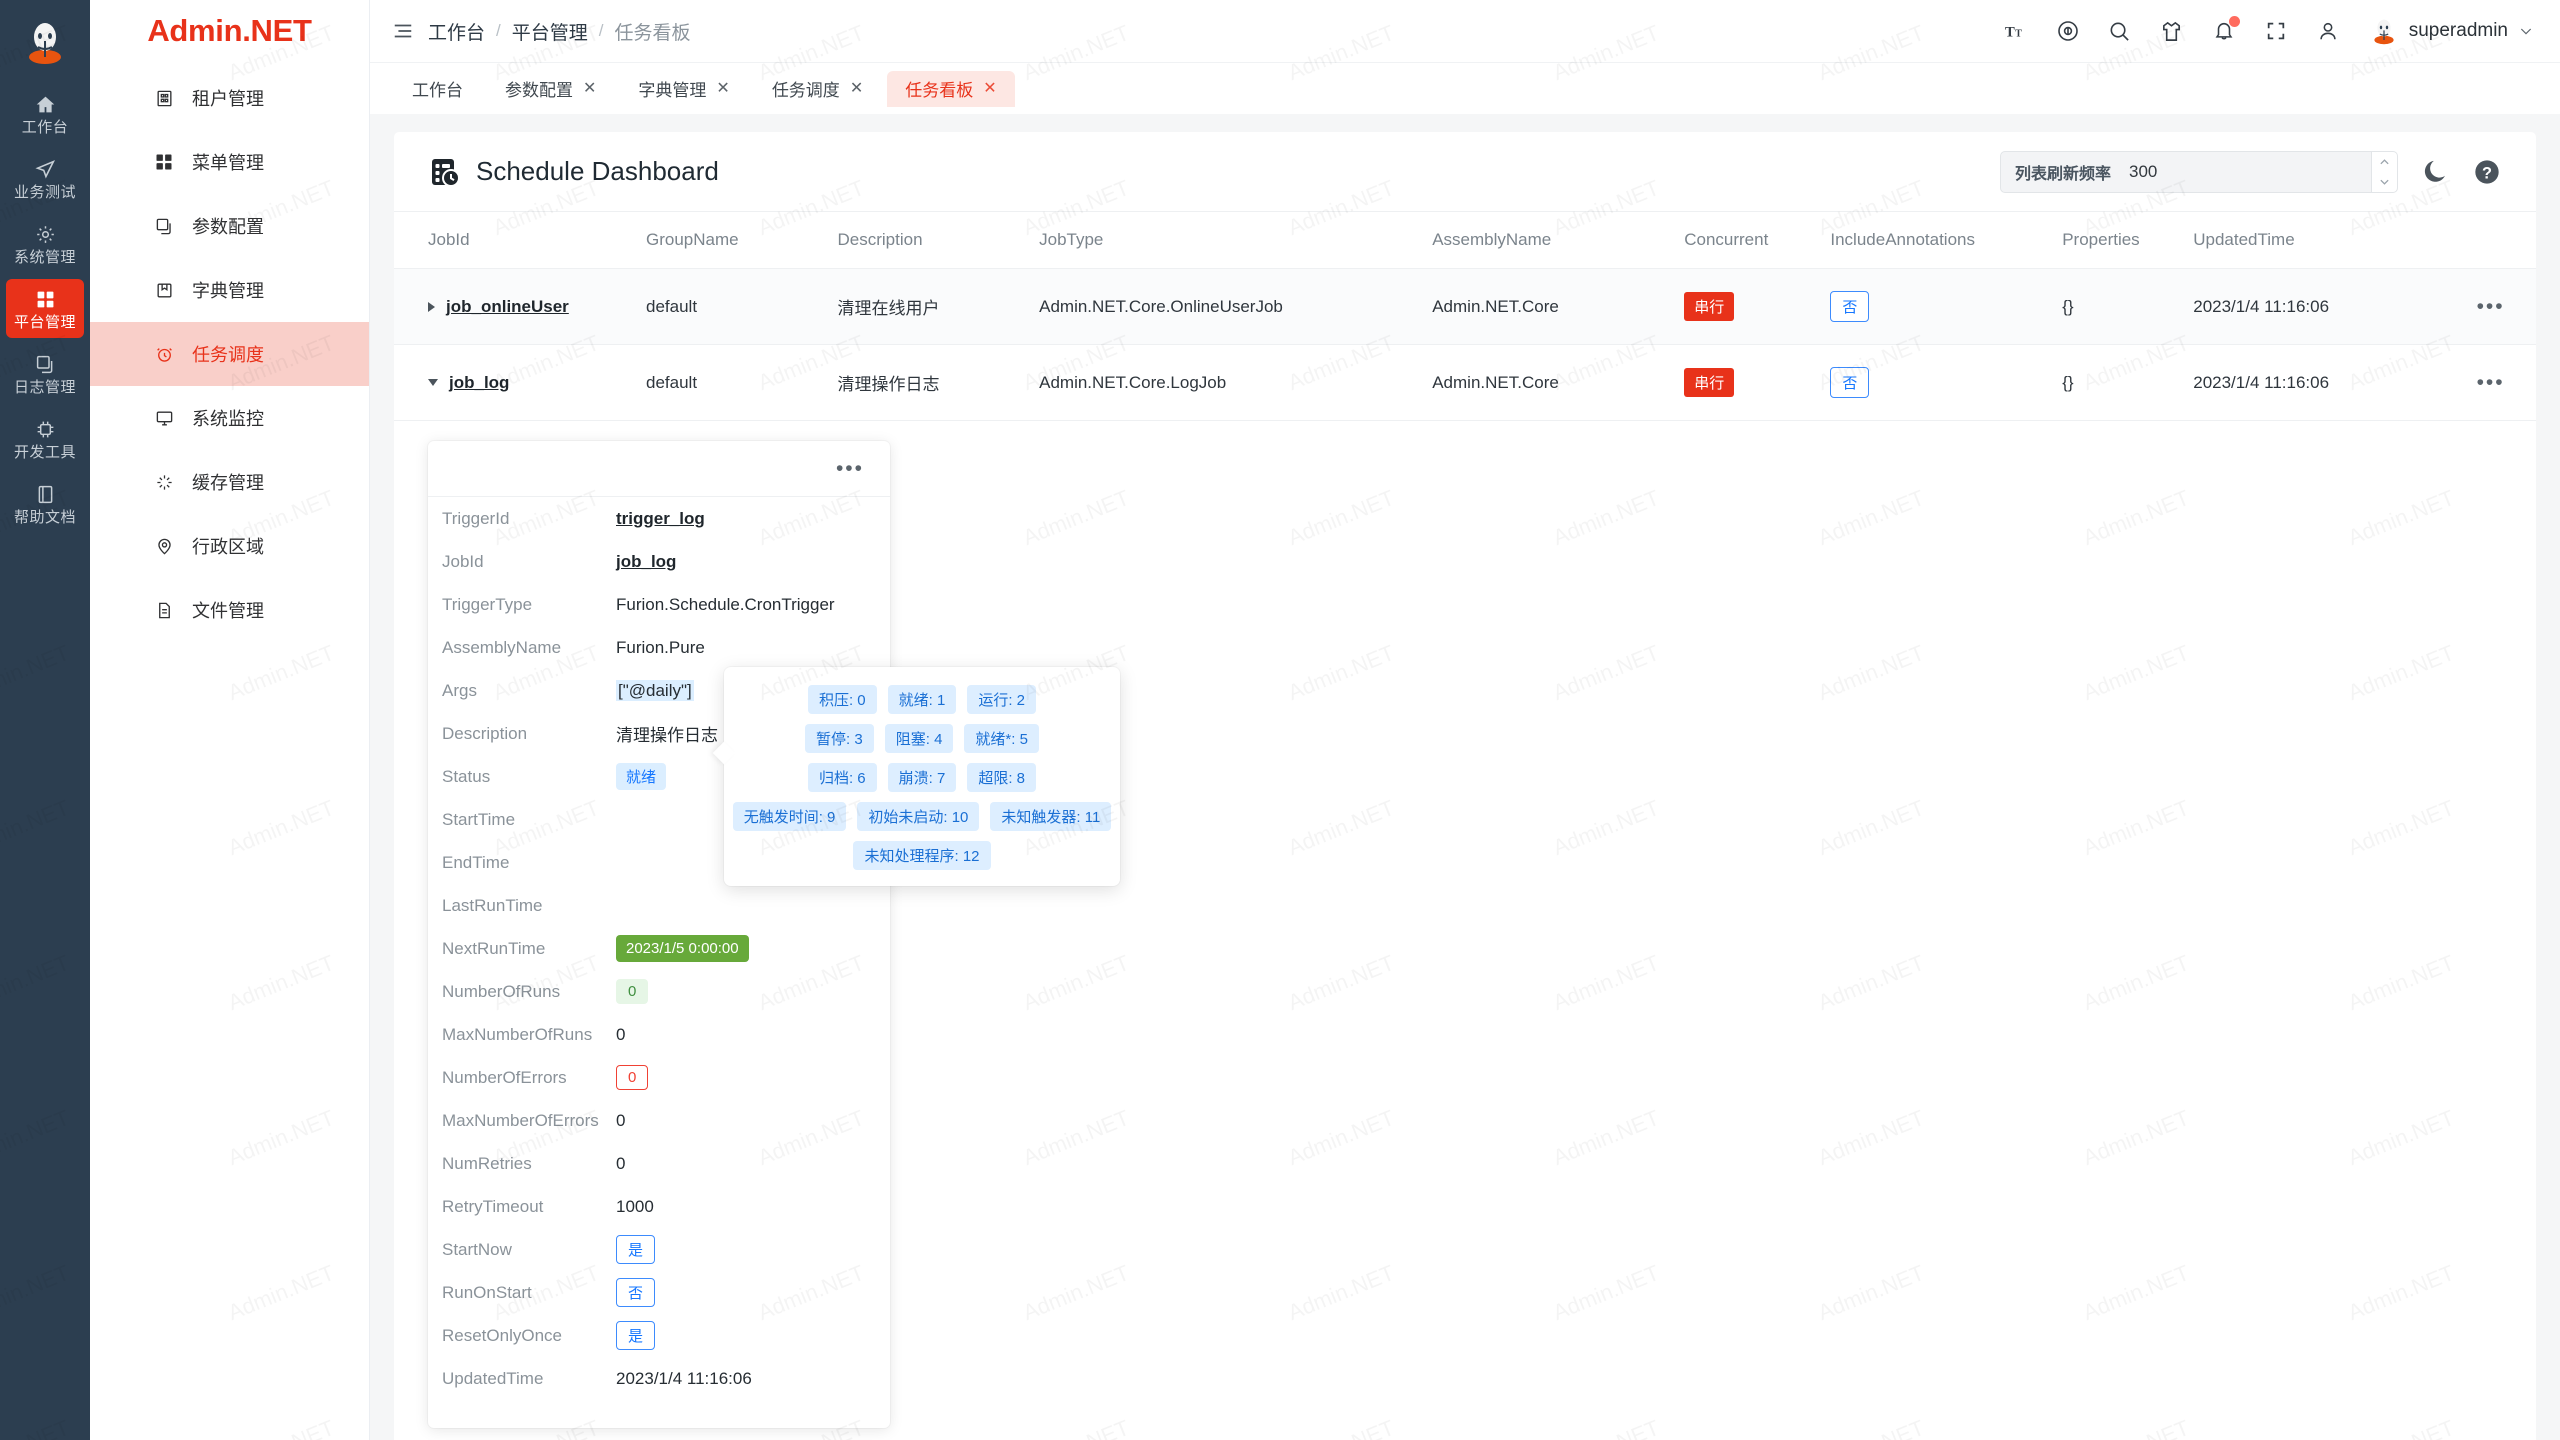  Describe the element at coordinates (2384, 162) in the screenshot. I see `stepper-up-icon` at that location.